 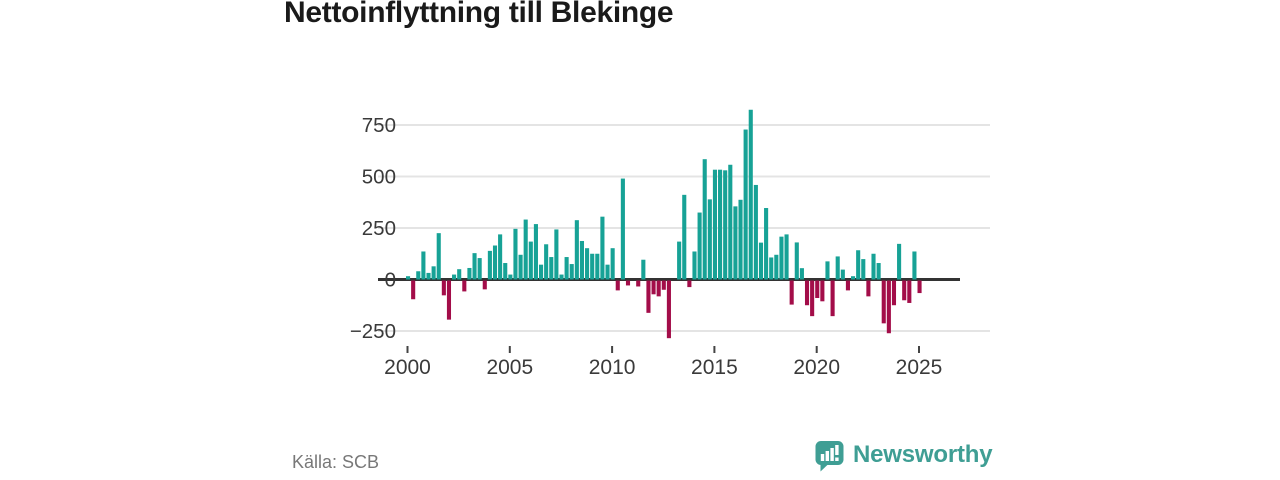 I want to click on bar-2013Q3, so click(x=684, y=237).